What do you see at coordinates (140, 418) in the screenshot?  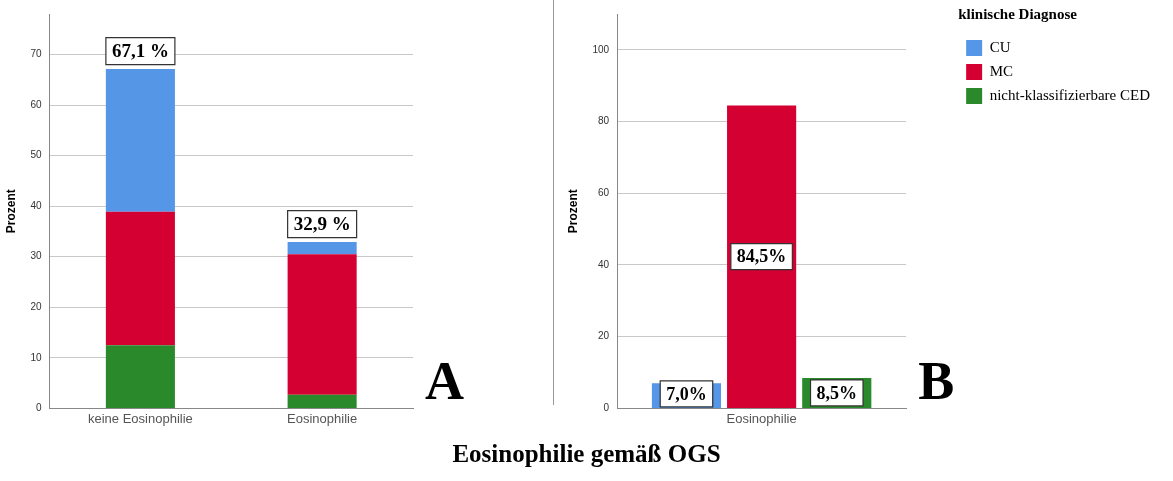 I see `x-tick-label: keine Eosinophilie` at bounding box center [140, 418].